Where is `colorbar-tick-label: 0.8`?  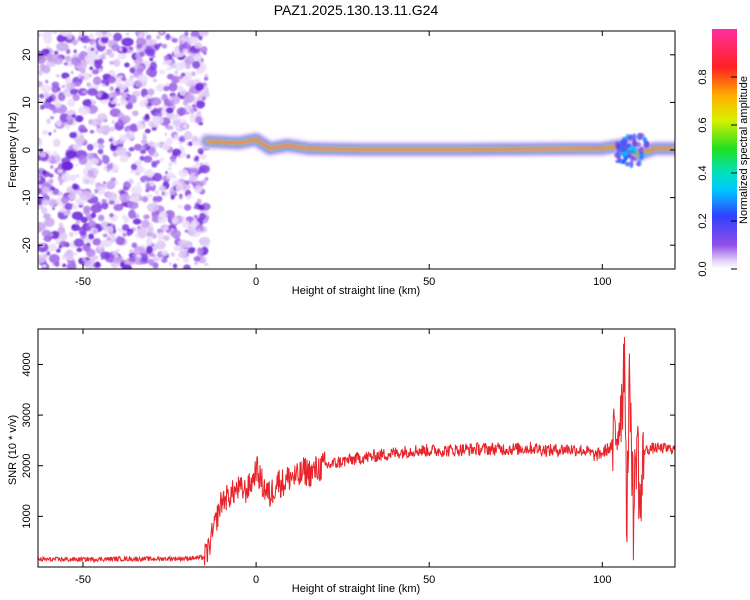
colorbar-tick-label: 0.8 is located at coordinates (703, 76).